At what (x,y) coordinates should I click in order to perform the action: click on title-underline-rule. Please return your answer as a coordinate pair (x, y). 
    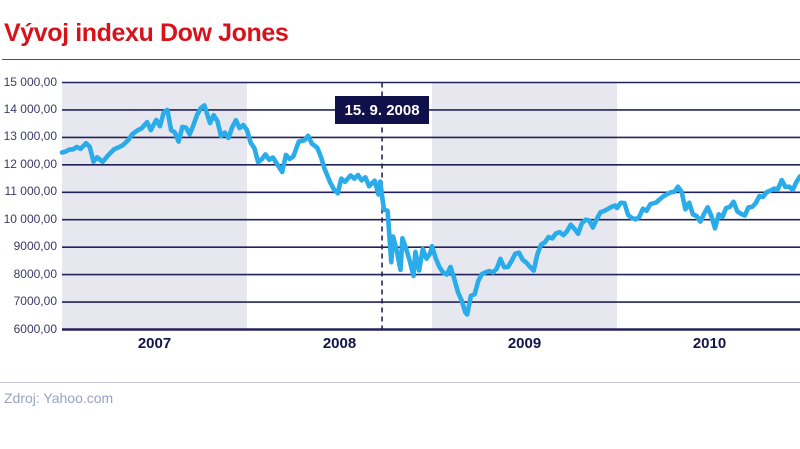
    Looking at the image, I should click on (401, 59).